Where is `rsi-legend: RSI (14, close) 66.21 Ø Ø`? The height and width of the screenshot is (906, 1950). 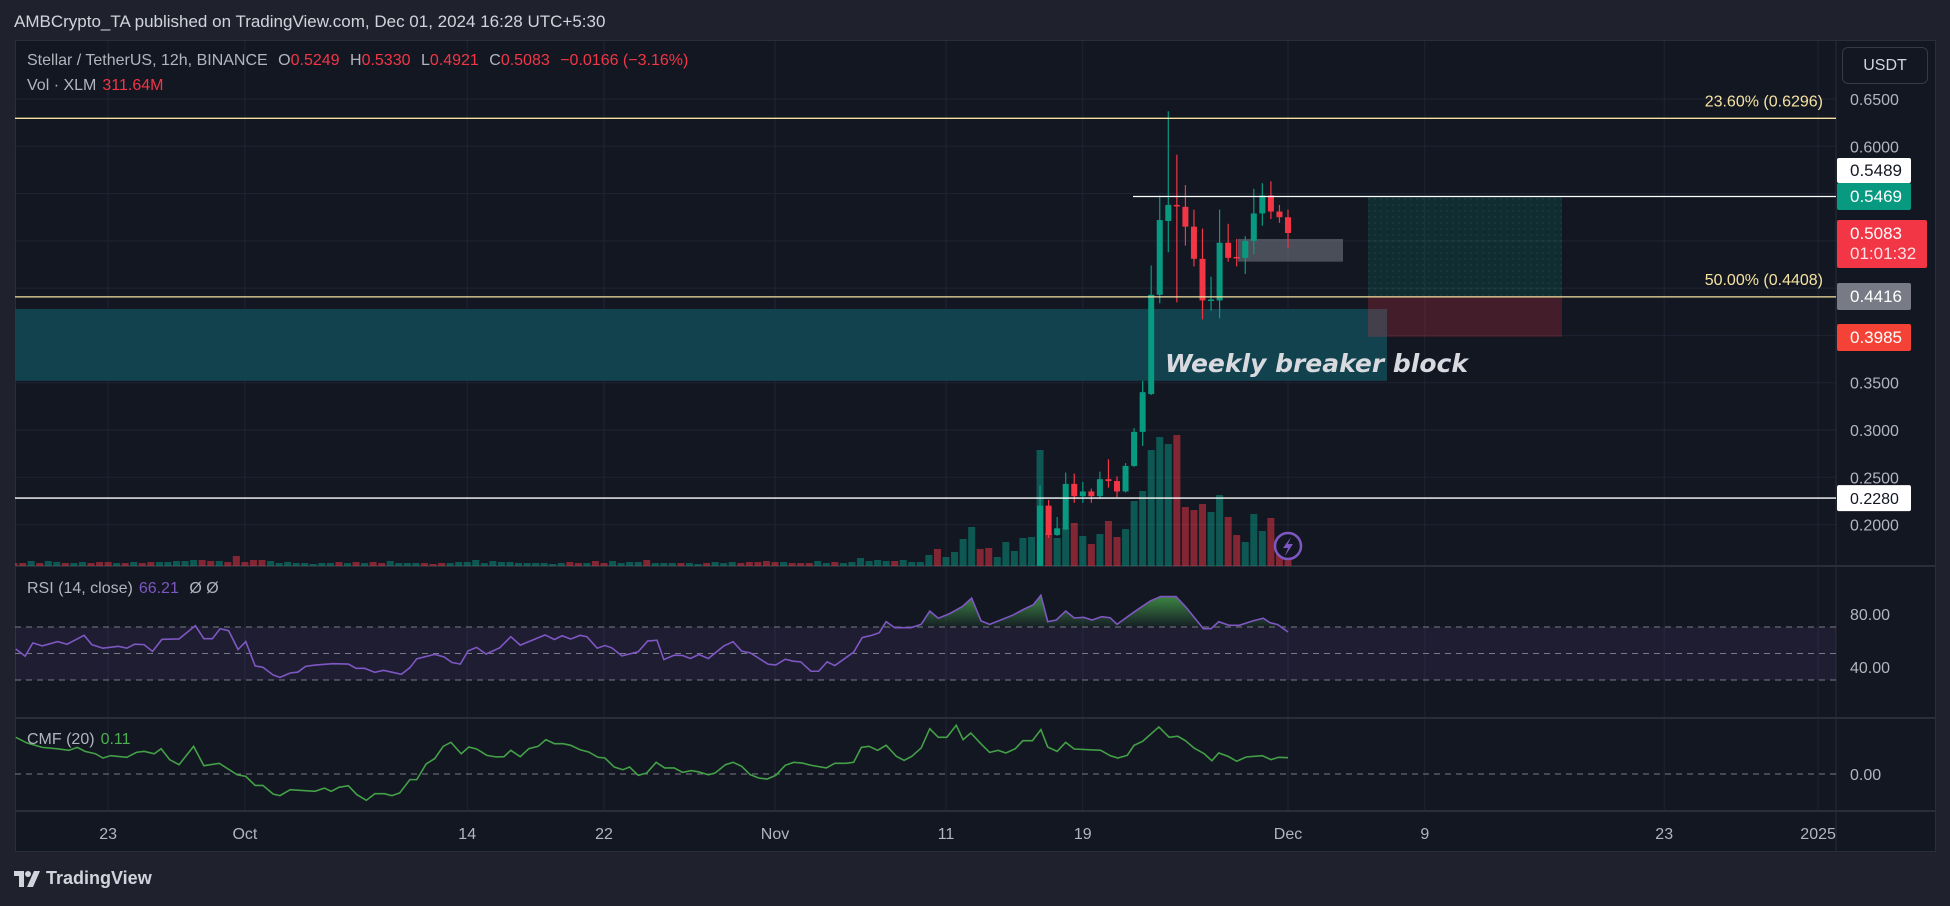 rsi-legend: RSI (14, close) 66.21 Ø Ø is located at coordinates (126, 589).